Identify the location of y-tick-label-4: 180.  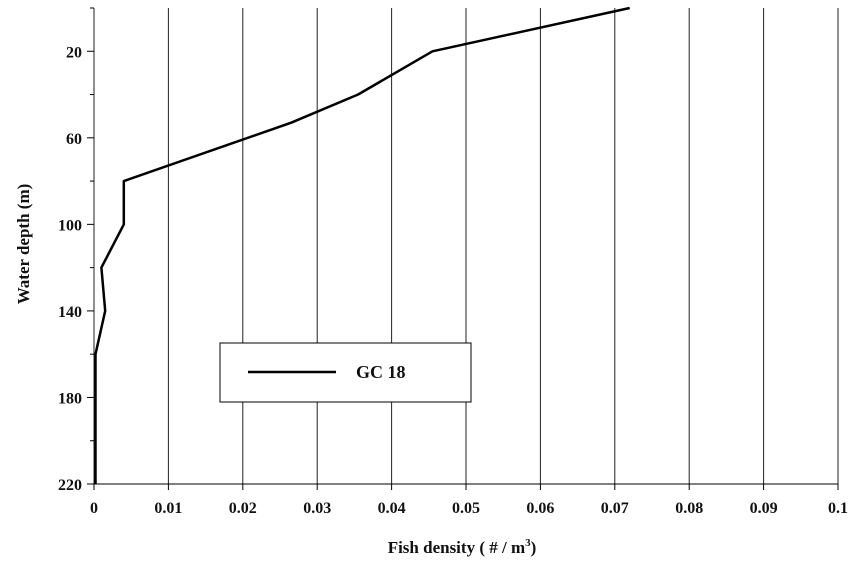
(70, 398).